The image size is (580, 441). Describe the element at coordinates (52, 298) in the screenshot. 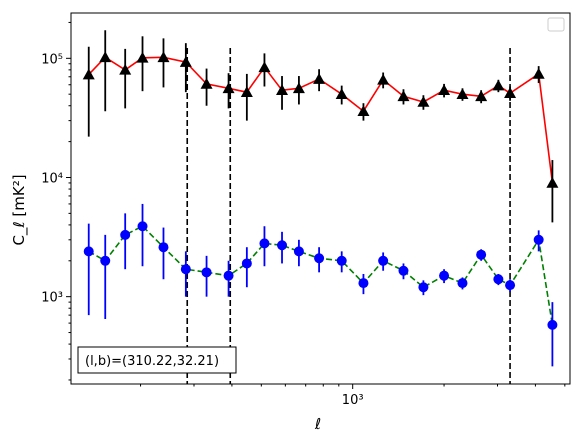

I see `y-tick-label: 10³` at that location.